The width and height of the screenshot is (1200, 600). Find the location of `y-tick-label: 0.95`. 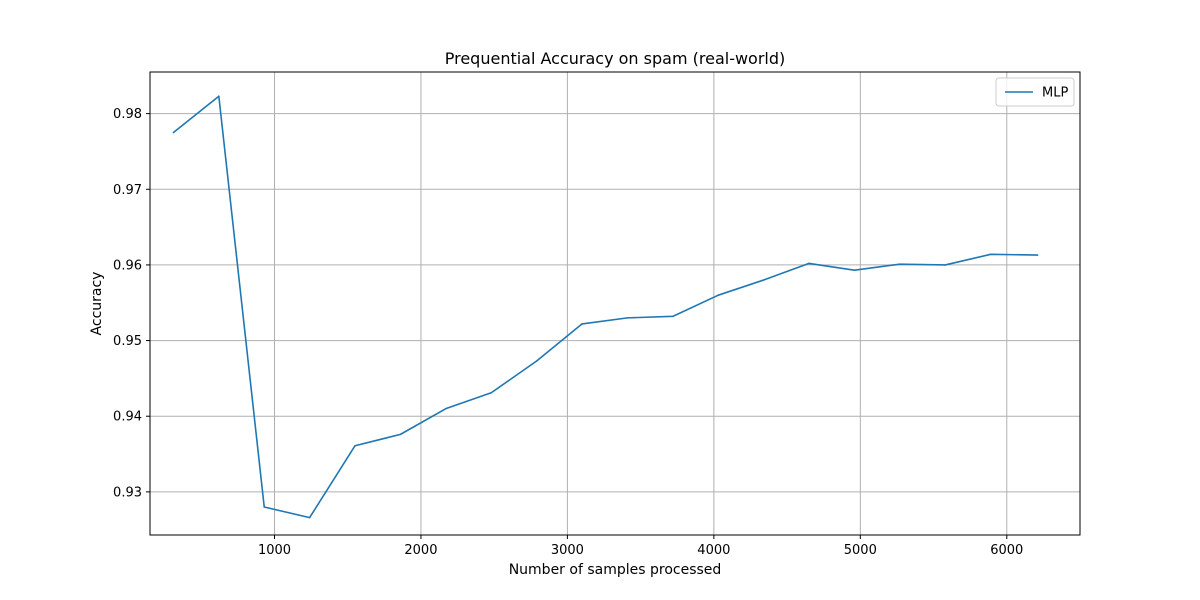

y-tick-label: 0.95 is located at coordinates (127, 341).